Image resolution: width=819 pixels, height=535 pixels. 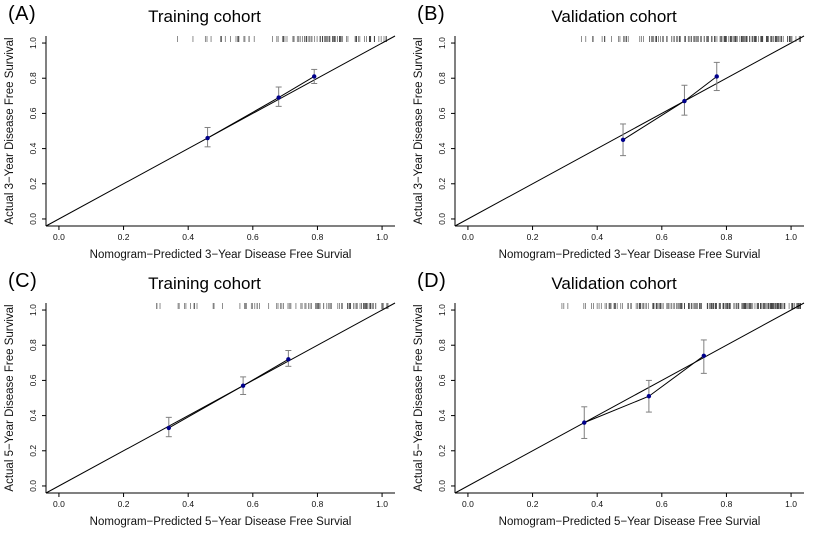 What do you see at coordinates (431, 14) in the screenshot?
I see `panel-label: (B)` at bounding box center [431, 14].